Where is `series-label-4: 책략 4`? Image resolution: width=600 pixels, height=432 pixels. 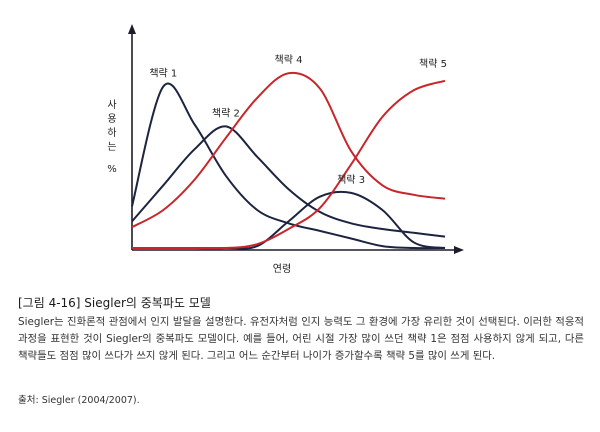
series-label-4: 책략 4 is located at coordinates (289, 60).